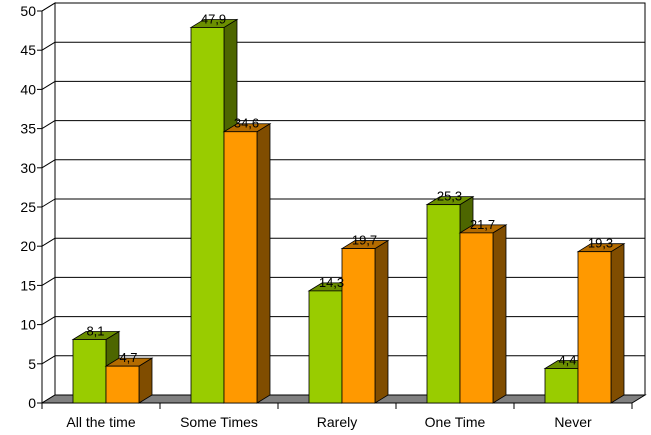  I want to click on y-tick-label: 0, so click(32, 403).